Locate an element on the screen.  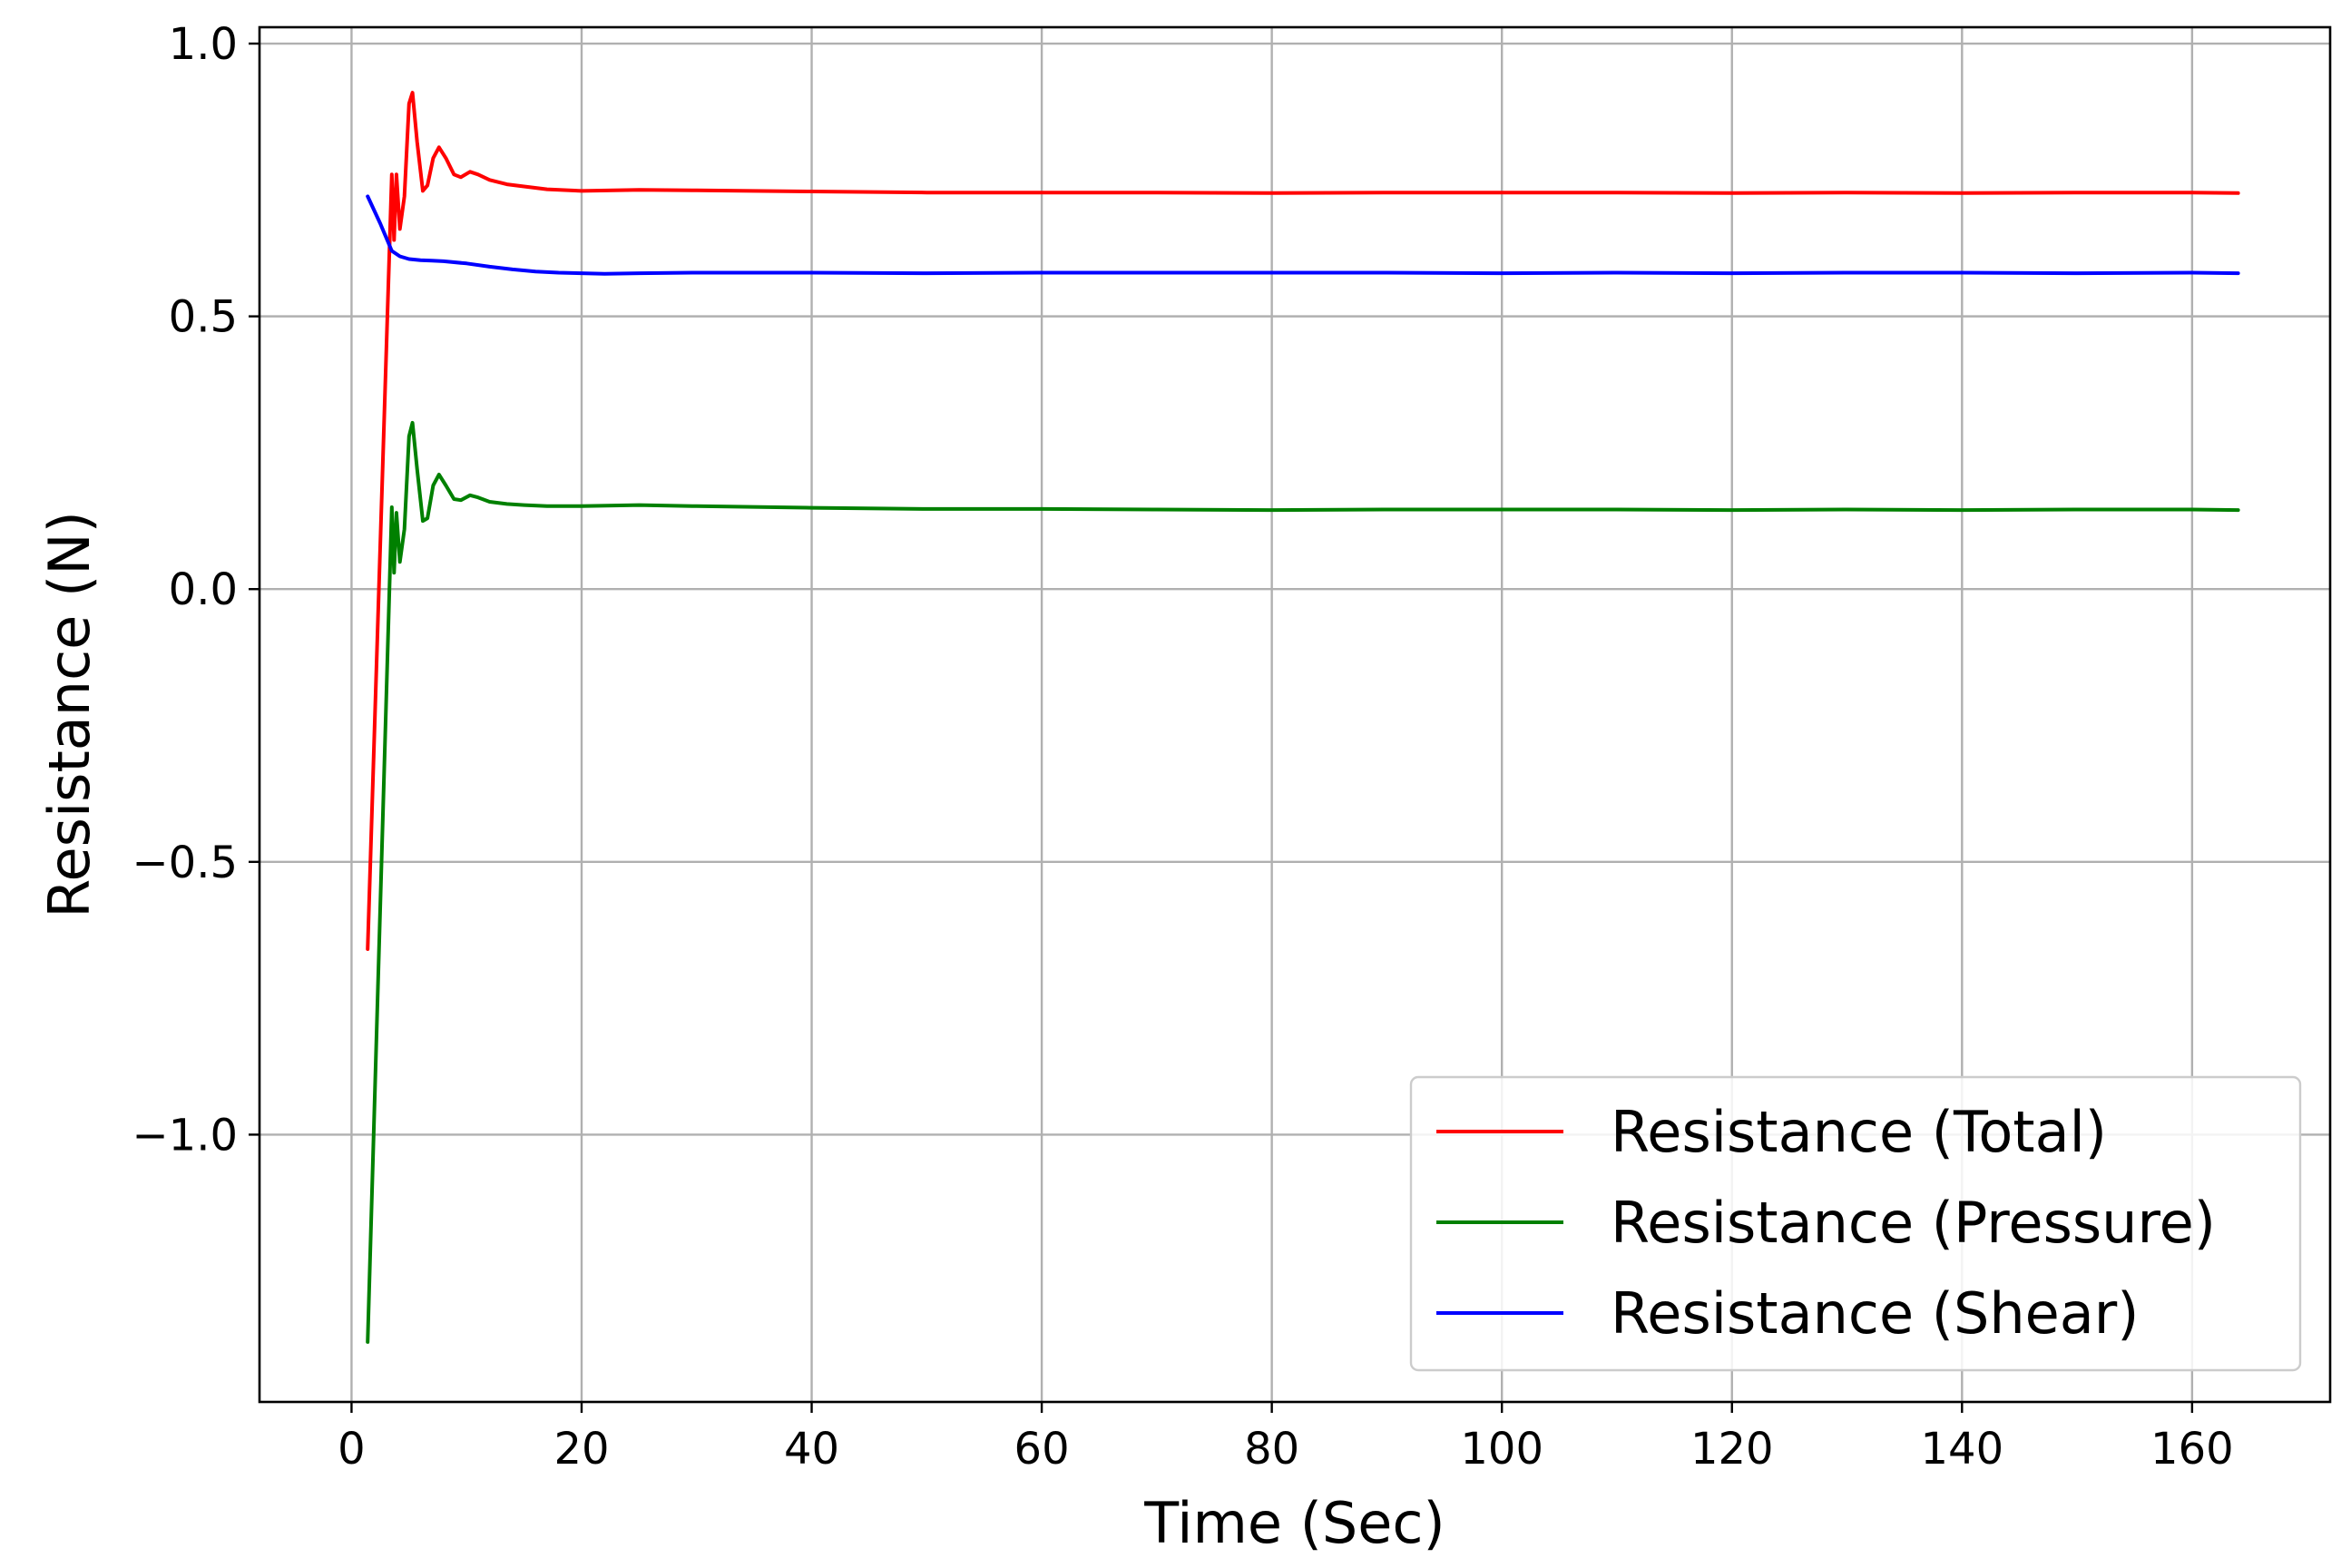
x-axis-ticks: 0 20 40 60 80 100 120 140 160 is located at coordinates (1286, 1438).